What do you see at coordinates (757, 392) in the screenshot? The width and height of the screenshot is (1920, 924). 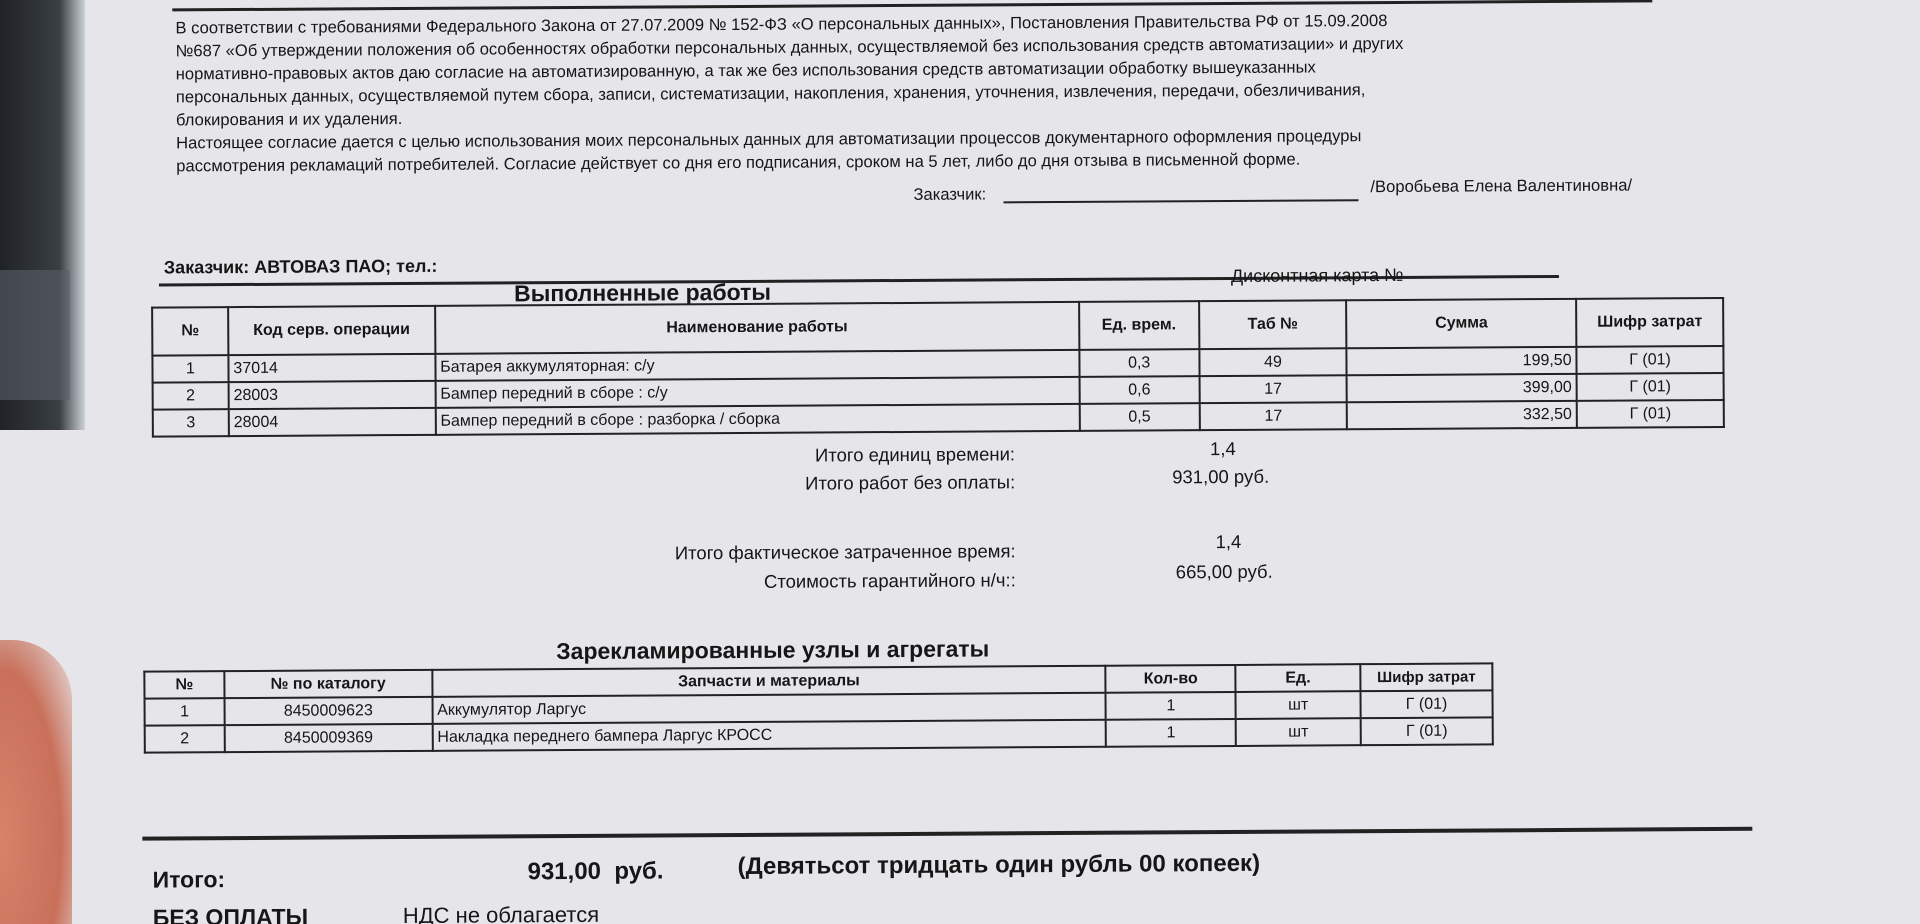 I see `cell-name: Бампер передний в сборе : с/у` at bounding box center [757, 392].